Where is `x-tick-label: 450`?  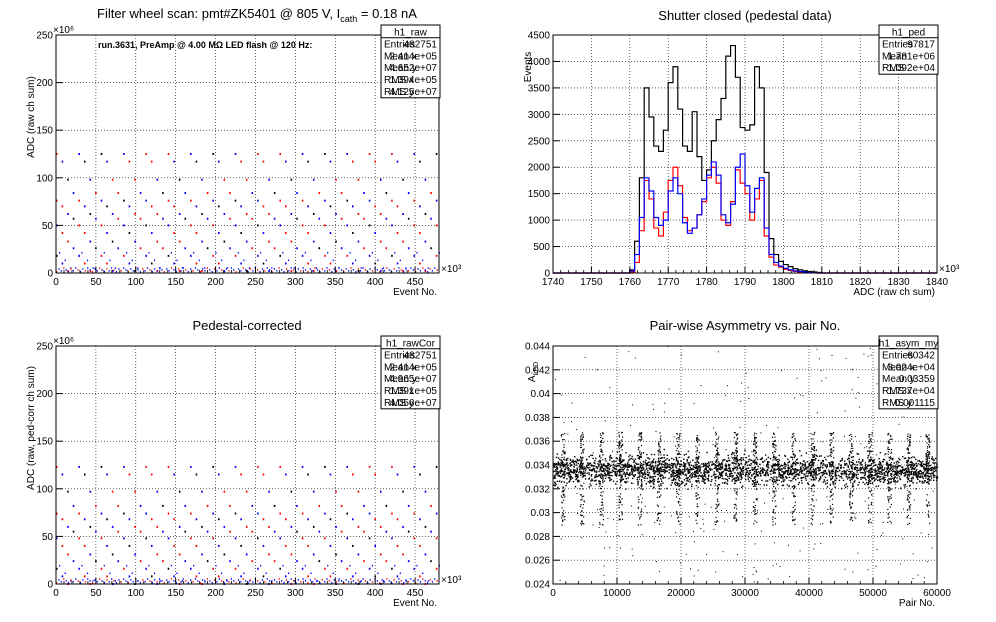
x-tick-label: 450 is located at coordinates (415, 593).